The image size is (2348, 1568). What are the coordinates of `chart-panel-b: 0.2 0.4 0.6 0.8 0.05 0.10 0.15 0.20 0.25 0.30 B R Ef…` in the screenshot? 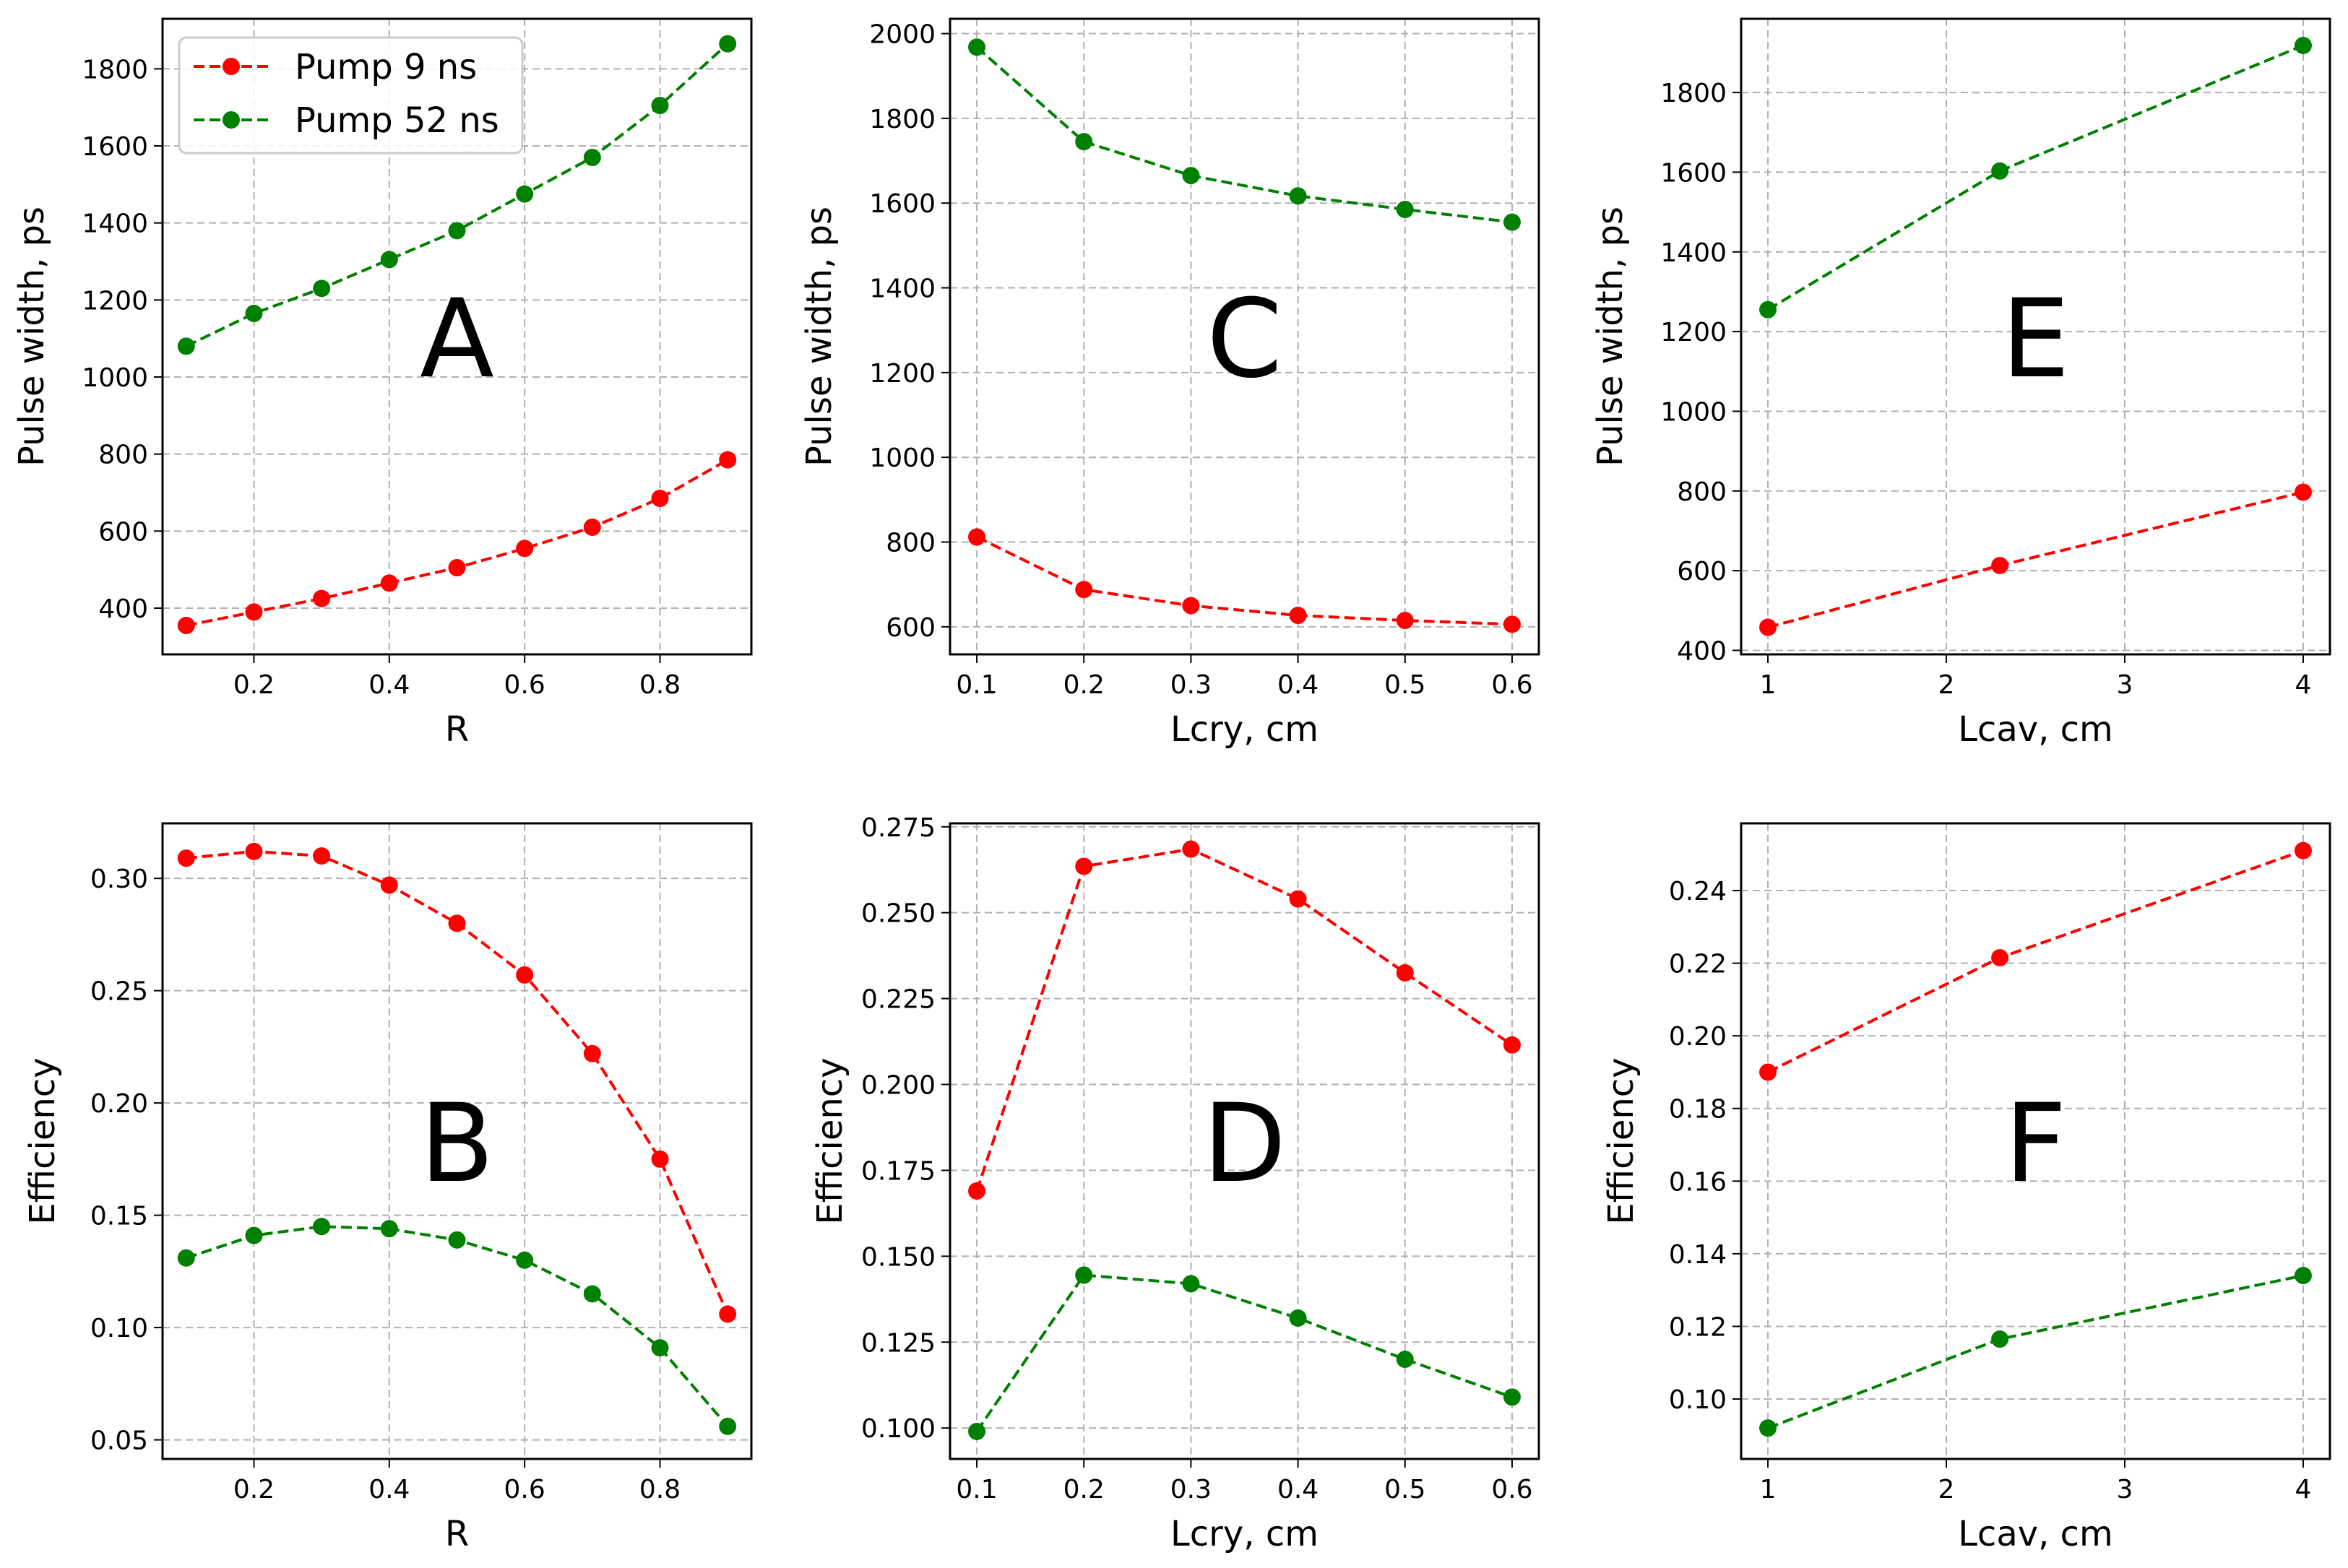 It's located at (387, 1188).